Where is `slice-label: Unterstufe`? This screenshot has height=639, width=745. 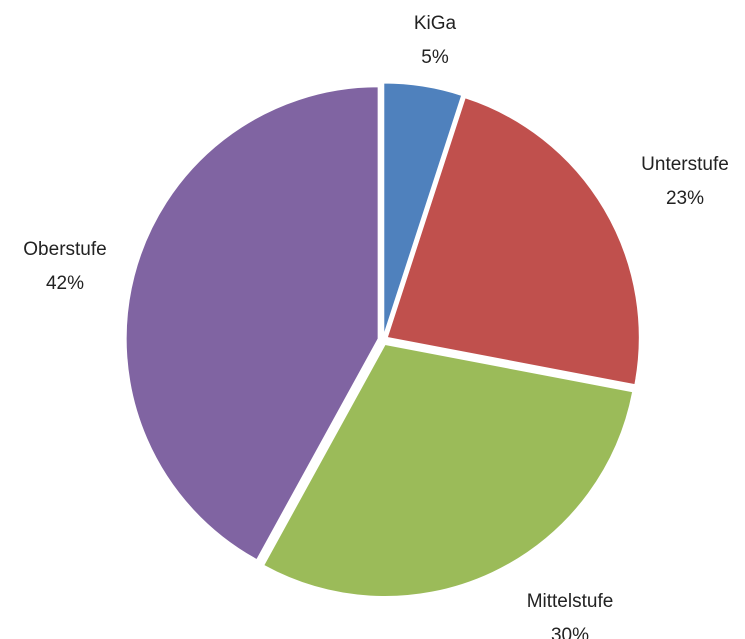 slice-label: Unterstufe is located at coordinates (685, 164).